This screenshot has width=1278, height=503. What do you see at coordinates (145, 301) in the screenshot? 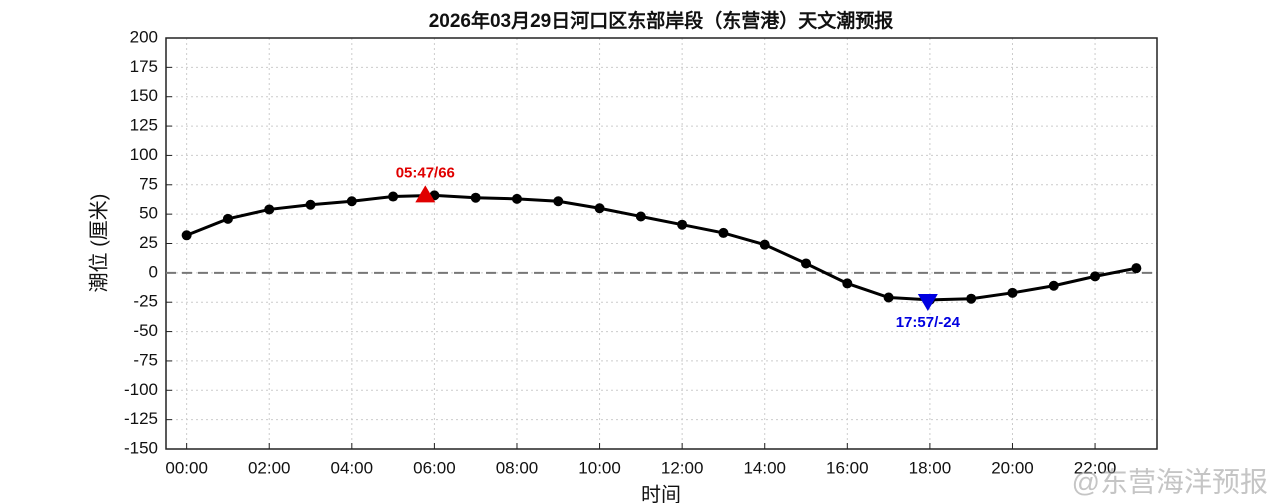
I see `y-tick-label: -25` at bounding box center [145, 301].